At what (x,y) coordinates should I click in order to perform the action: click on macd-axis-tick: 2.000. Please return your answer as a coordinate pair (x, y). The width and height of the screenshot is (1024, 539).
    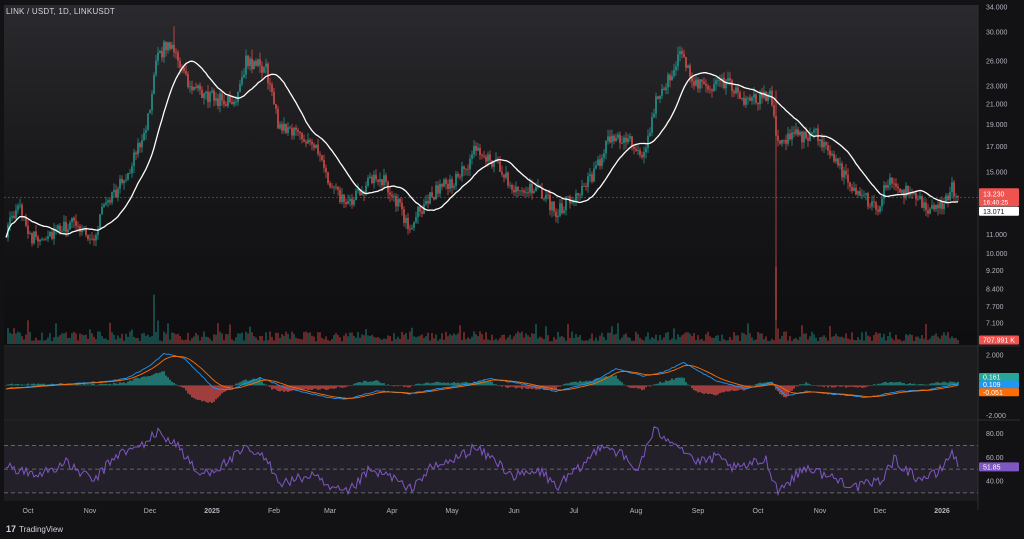
    Looking at the image, I should click on (995, 356).